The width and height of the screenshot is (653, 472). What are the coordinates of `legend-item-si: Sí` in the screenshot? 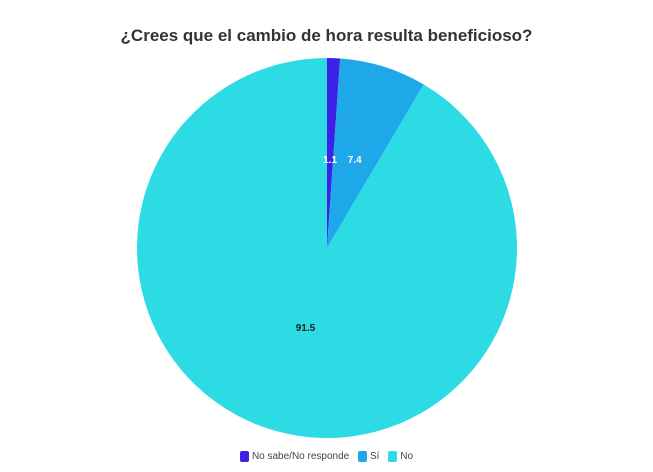 It's located at (368, 456).